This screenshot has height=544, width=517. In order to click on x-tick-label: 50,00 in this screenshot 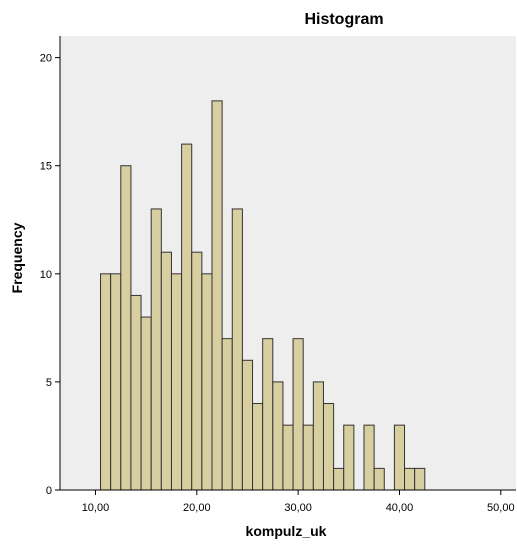, I will do `click(501, 508)`.